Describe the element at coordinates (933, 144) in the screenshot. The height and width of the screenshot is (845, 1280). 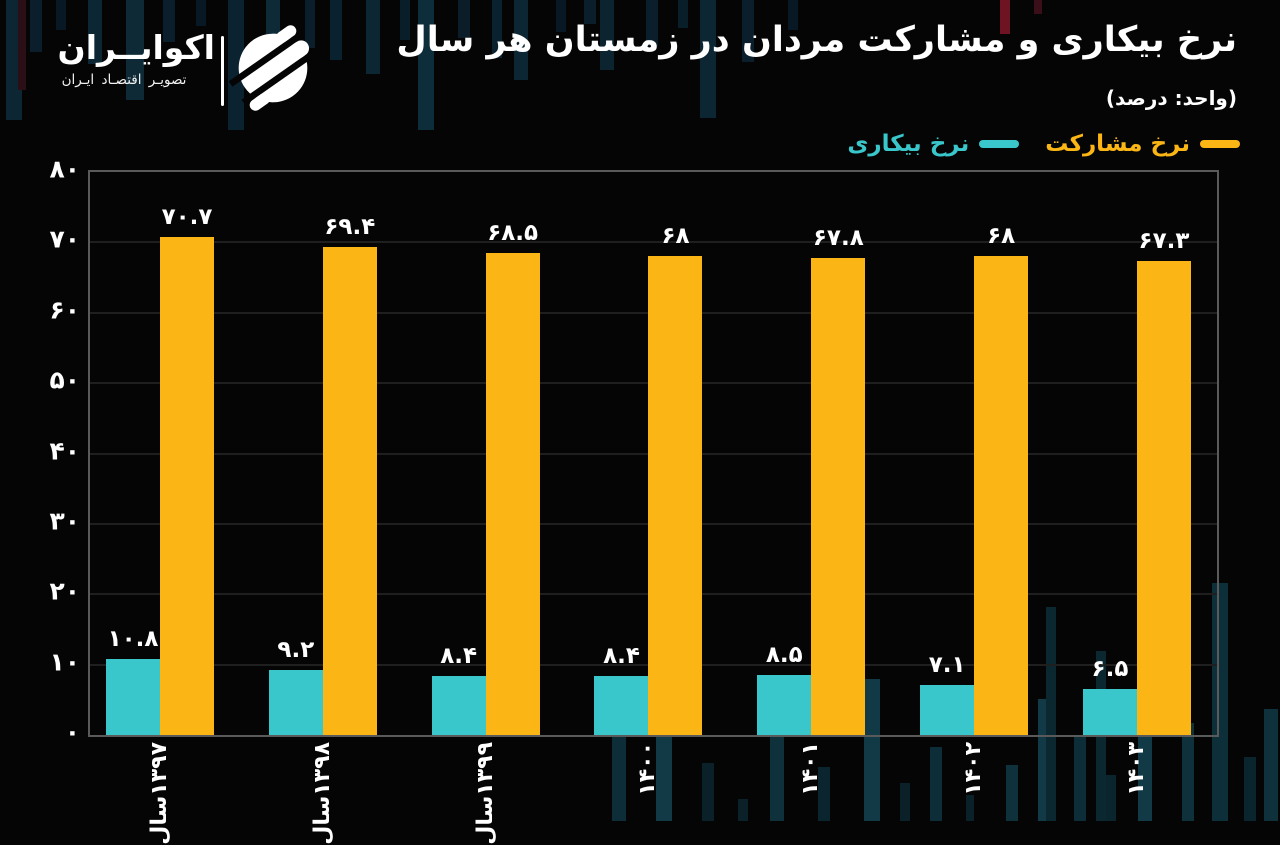
I see `legend-item-unemployment: نرخ بیکاری` at that location.